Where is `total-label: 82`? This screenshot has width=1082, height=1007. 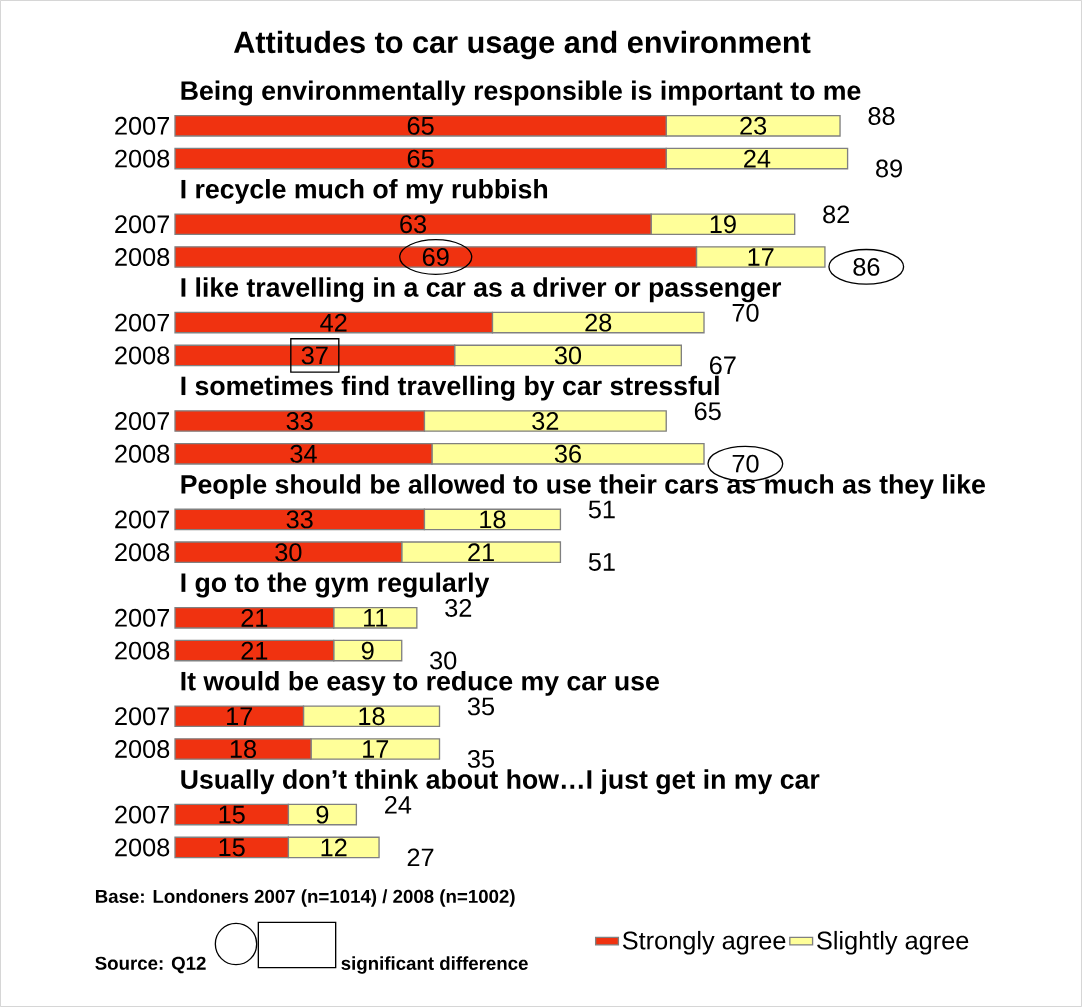 total-label: 82 is located at coordinates (836, 214).